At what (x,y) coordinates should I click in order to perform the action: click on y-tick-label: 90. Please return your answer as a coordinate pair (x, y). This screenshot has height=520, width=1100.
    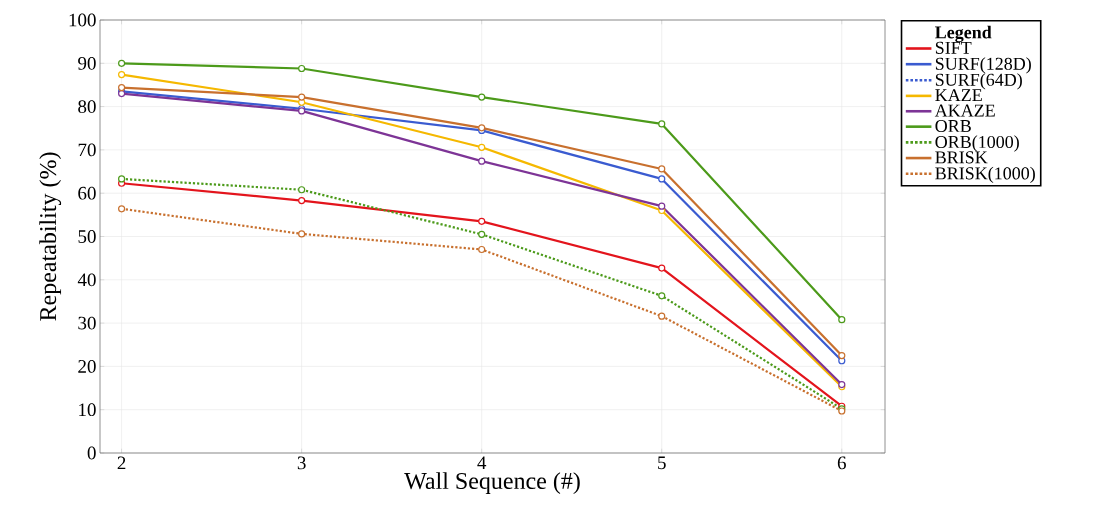
    Looking at the image, I should click on (87, 63).